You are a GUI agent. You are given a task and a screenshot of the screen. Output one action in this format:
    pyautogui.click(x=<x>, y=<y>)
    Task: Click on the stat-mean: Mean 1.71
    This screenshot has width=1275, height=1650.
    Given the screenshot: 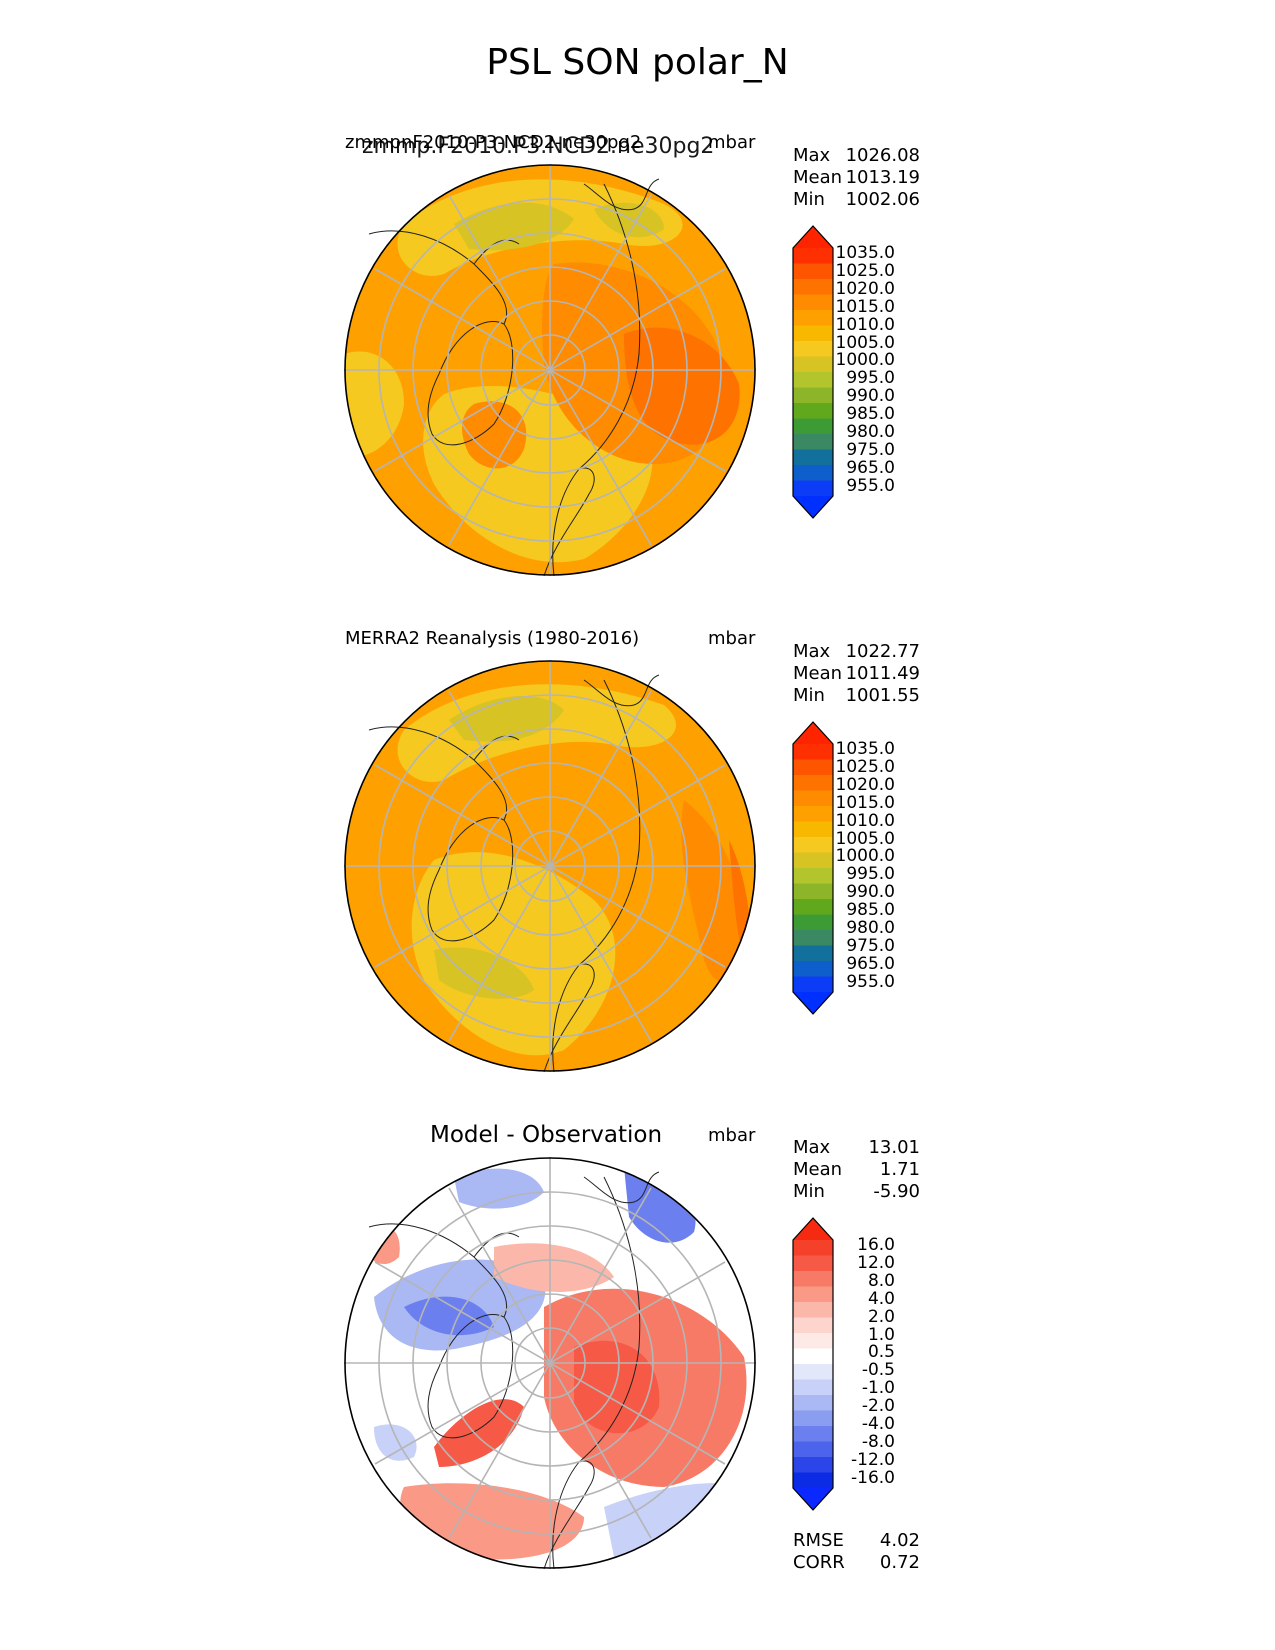 What is the action you would take?
    pyautogui.click(x=856, y=1169)
    